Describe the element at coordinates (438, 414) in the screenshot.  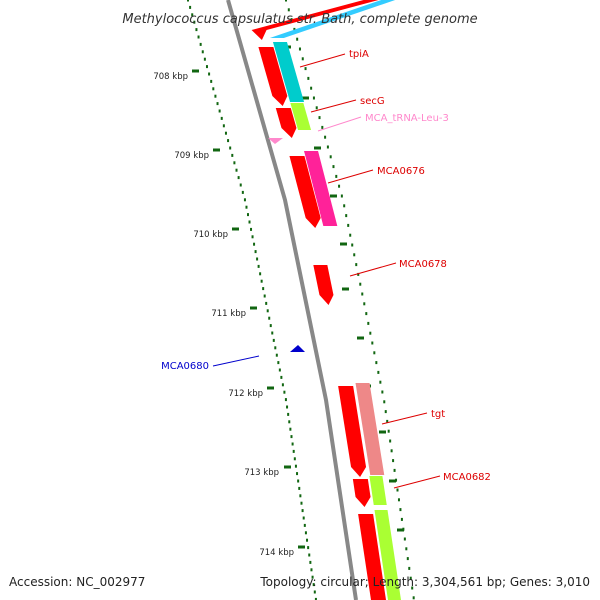
I see `gene-label-tgt: tgt` at that location.